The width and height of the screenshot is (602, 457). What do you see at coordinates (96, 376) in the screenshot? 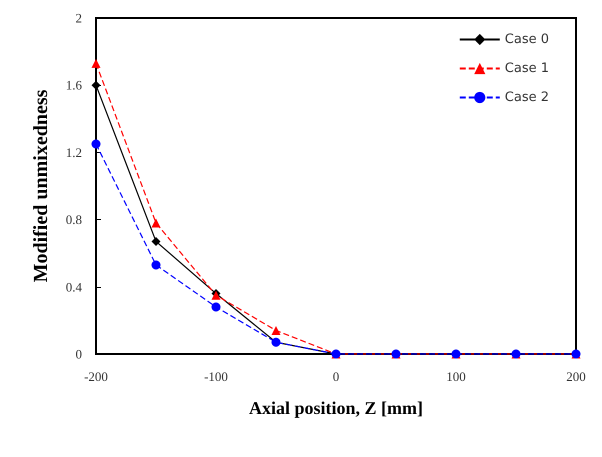
I see `x-tick-label: -200` at bounding box center [96, 376].